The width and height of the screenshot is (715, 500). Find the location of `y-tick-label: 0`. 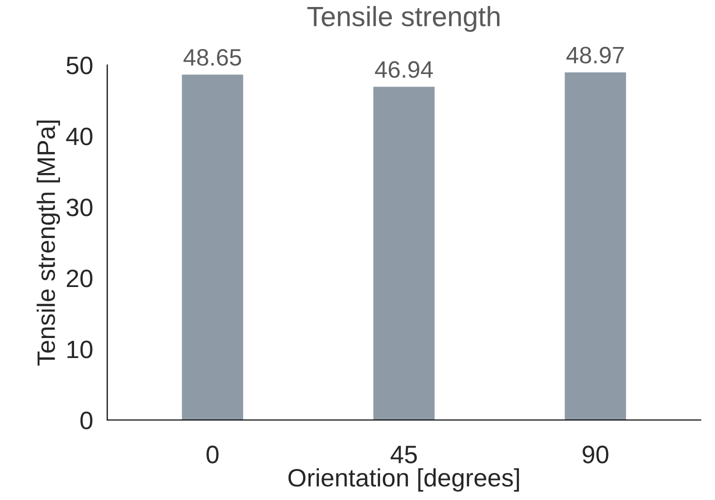

y-tick-label: 0 is located at coordinates (86, 421).